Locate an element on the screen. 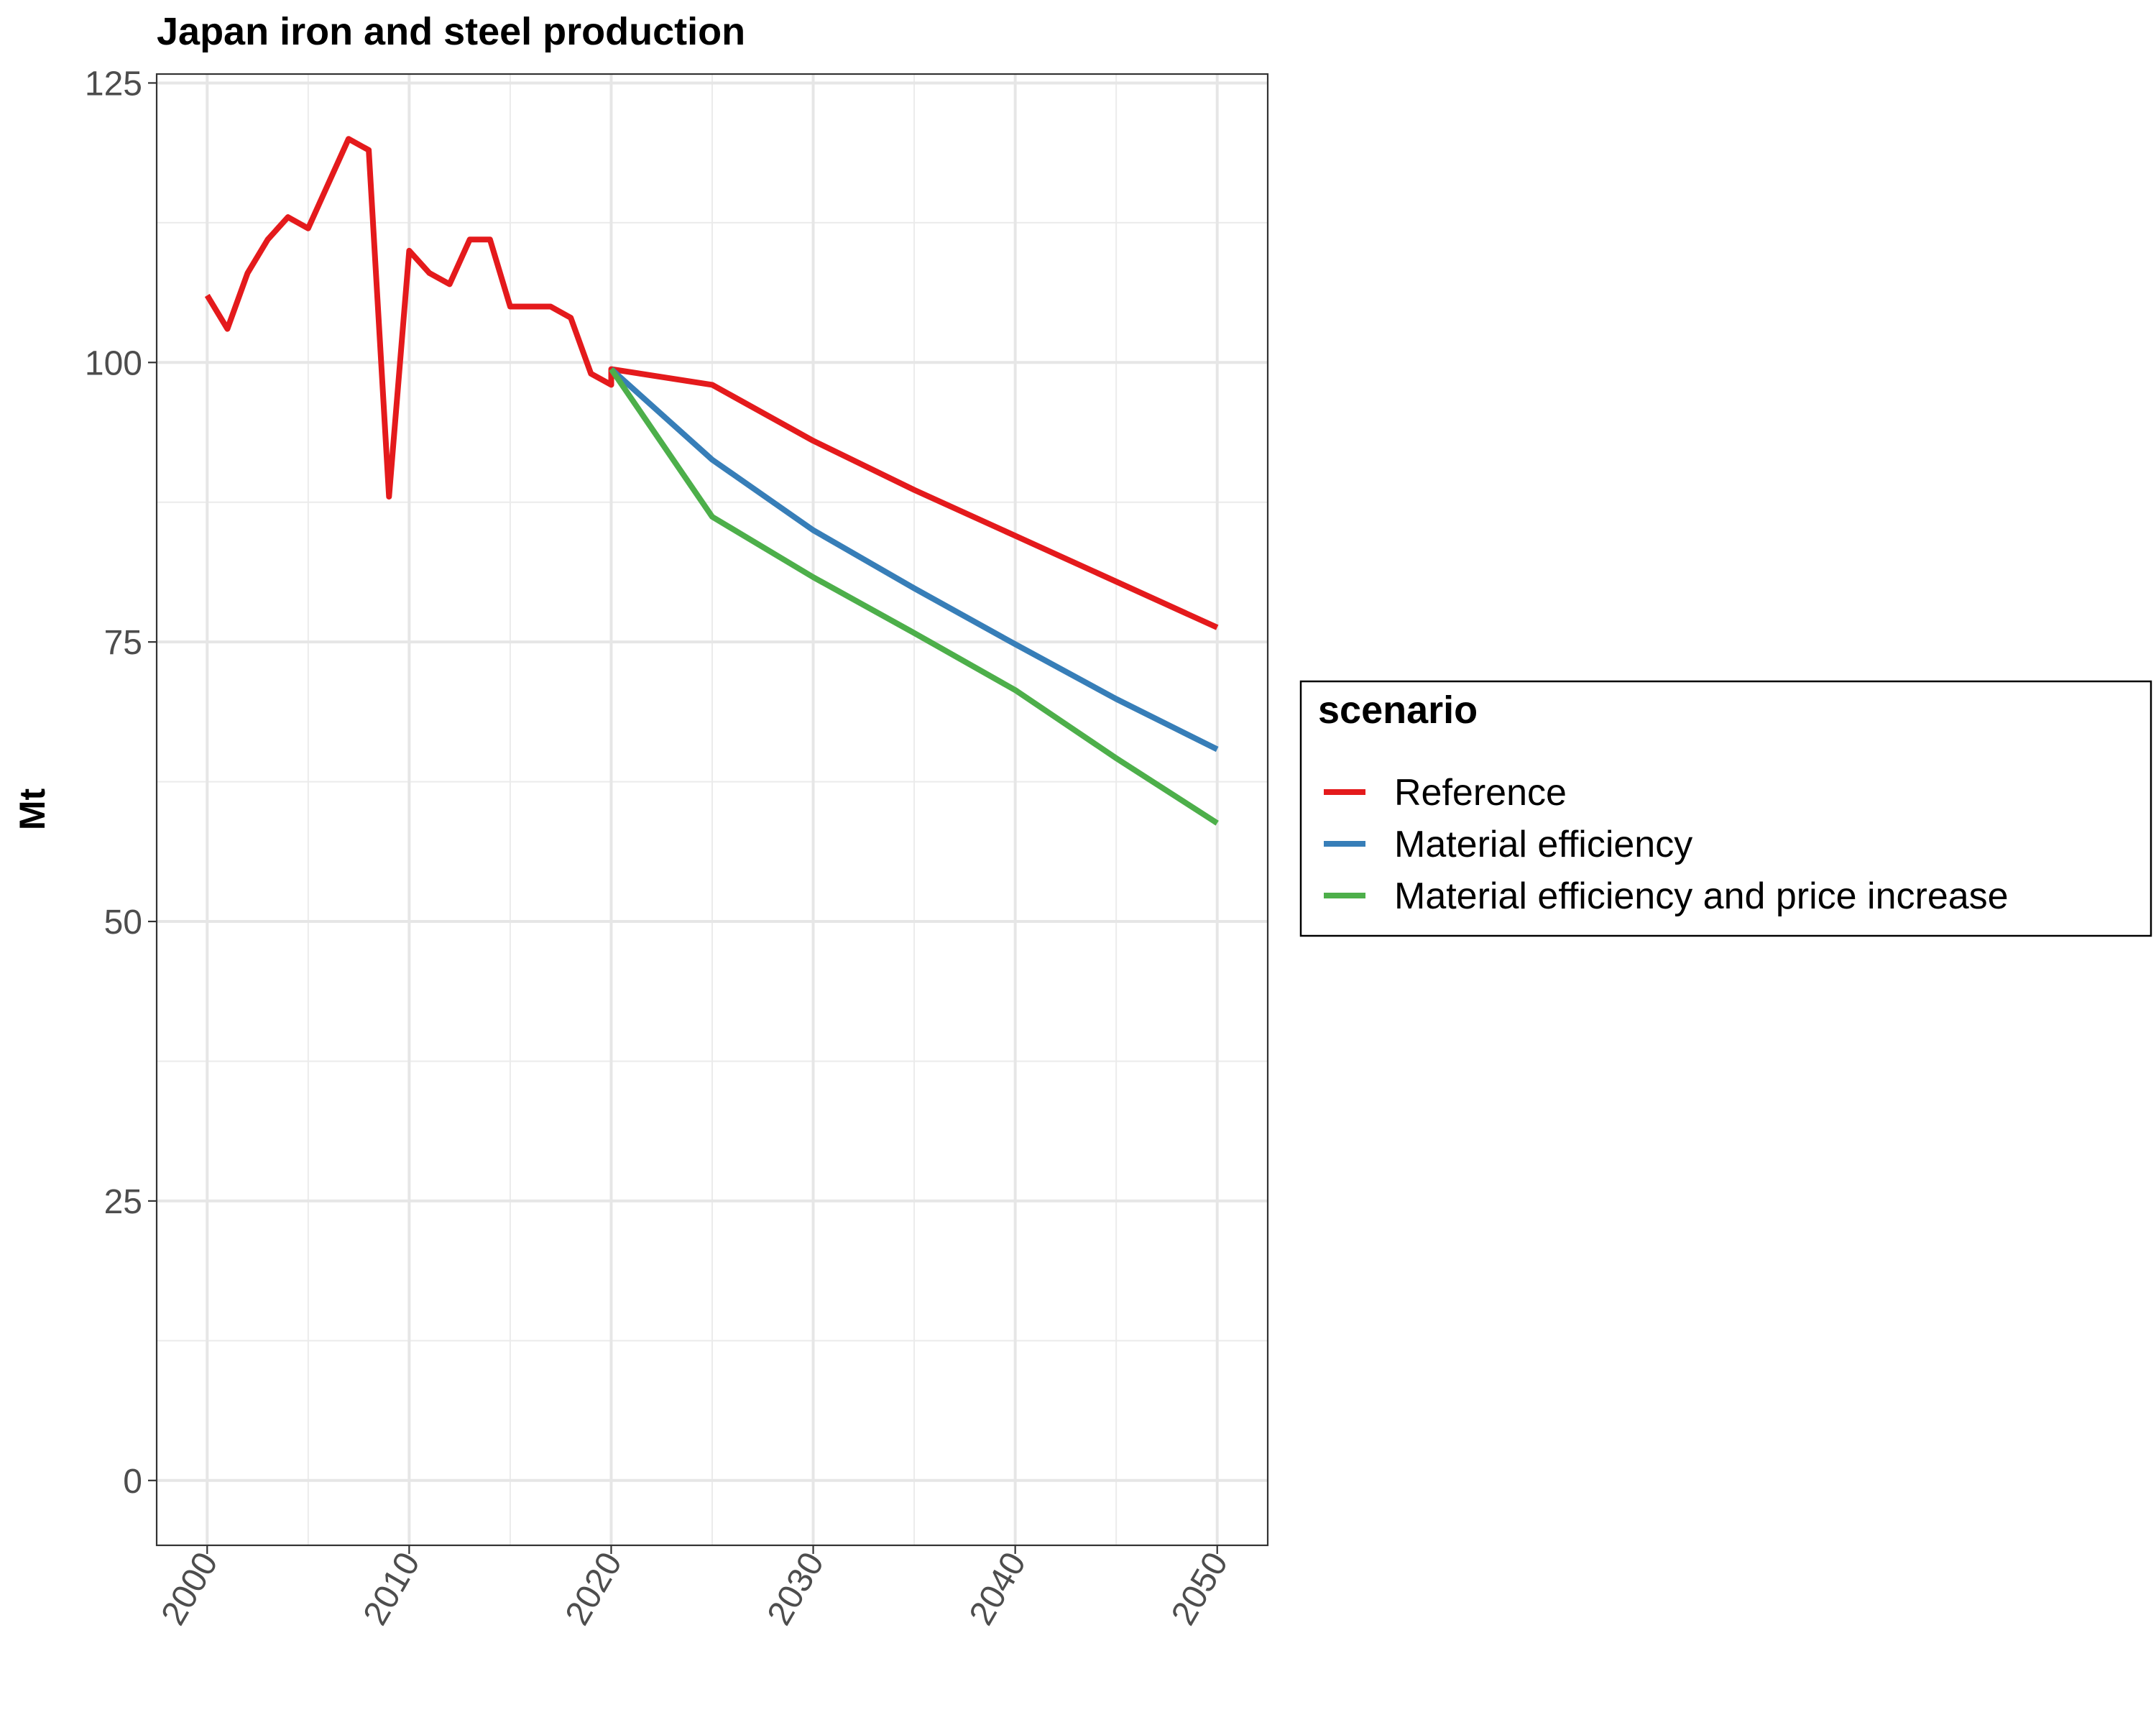 This screenshot has width=2156, height=1725. y-tick-label: 100 is located at coordinates (113, 363).